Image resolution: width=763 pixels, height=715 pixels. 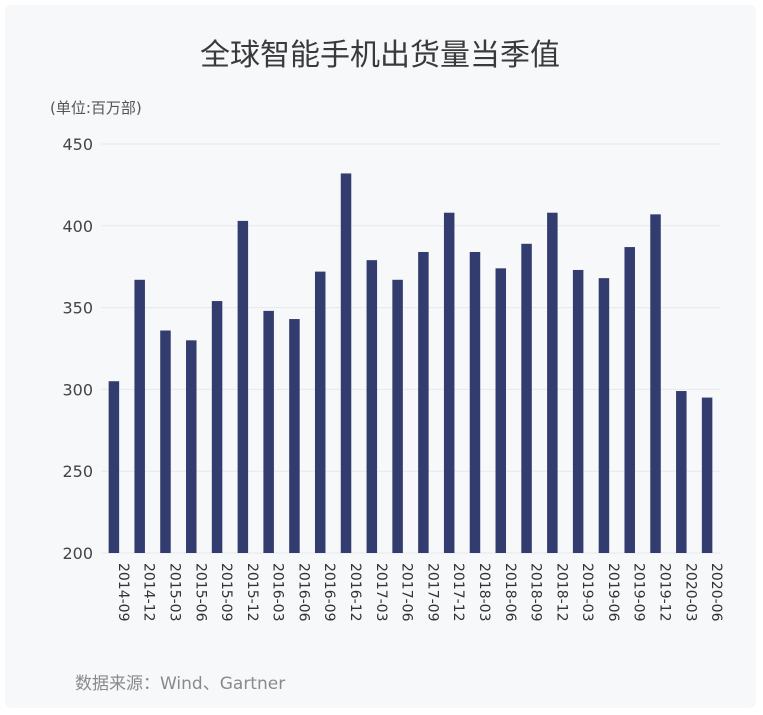 I want to click on x-tick-label: 2019-03, so click(x=587, y=592).